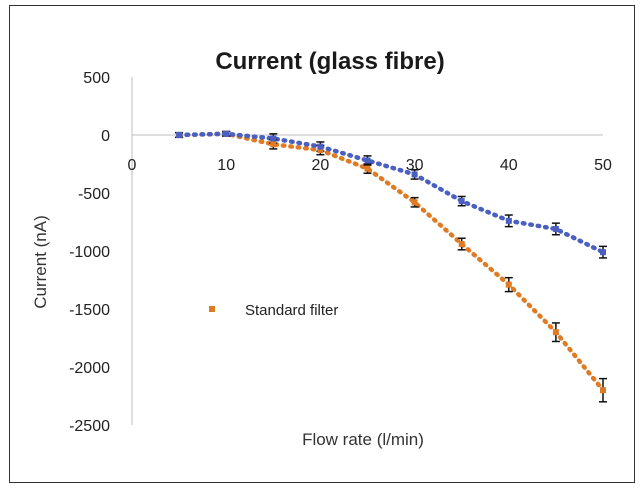 Image resolution: width=641 pixels, height=488 pixels. What do you see at coordinates (94, 194) in the screenshot?
I see `y-tick-label: -500` at bounding box center [94, 194].